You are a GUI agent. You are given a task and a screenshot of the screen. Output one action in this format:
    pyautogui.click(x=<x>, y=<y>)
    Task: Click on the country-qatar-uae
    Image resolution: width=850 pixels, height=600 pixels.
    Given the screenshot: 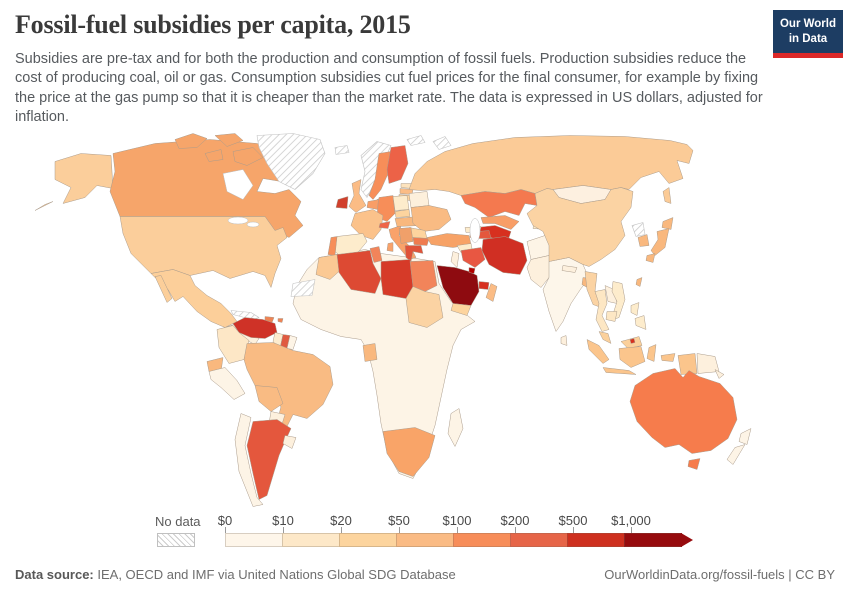 What is the action you would take?
    pyautogui.click(x=484, y=285)
    